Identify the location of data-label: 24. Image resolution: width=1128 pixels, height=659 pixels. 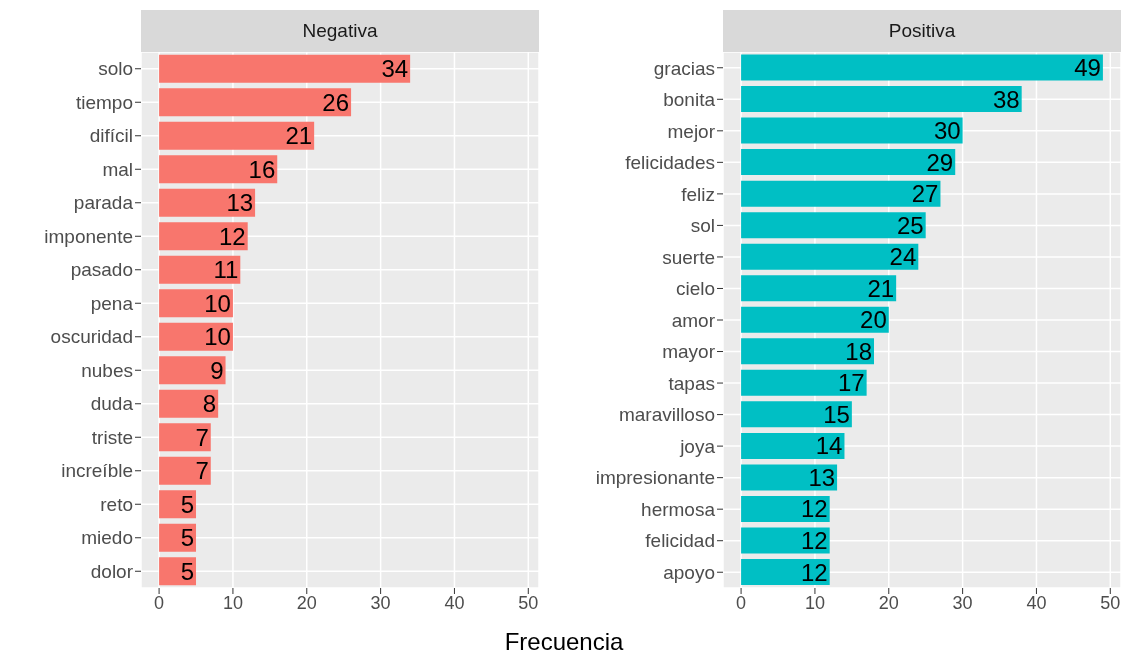
(903, 257).